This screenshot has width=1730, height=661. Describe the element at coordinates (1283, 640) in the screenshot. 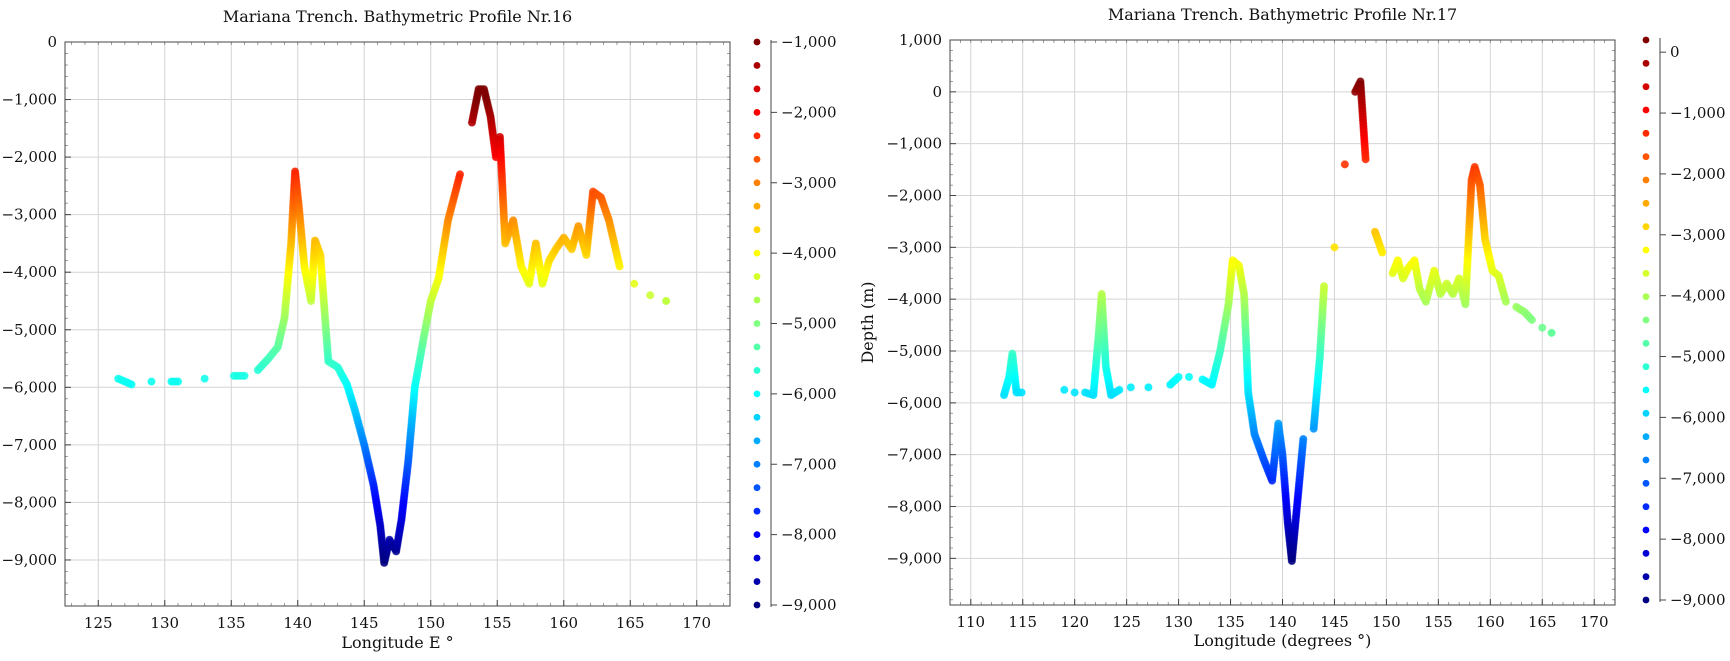

I see `x-axis-label: Longitude (degrees °)` at that location.